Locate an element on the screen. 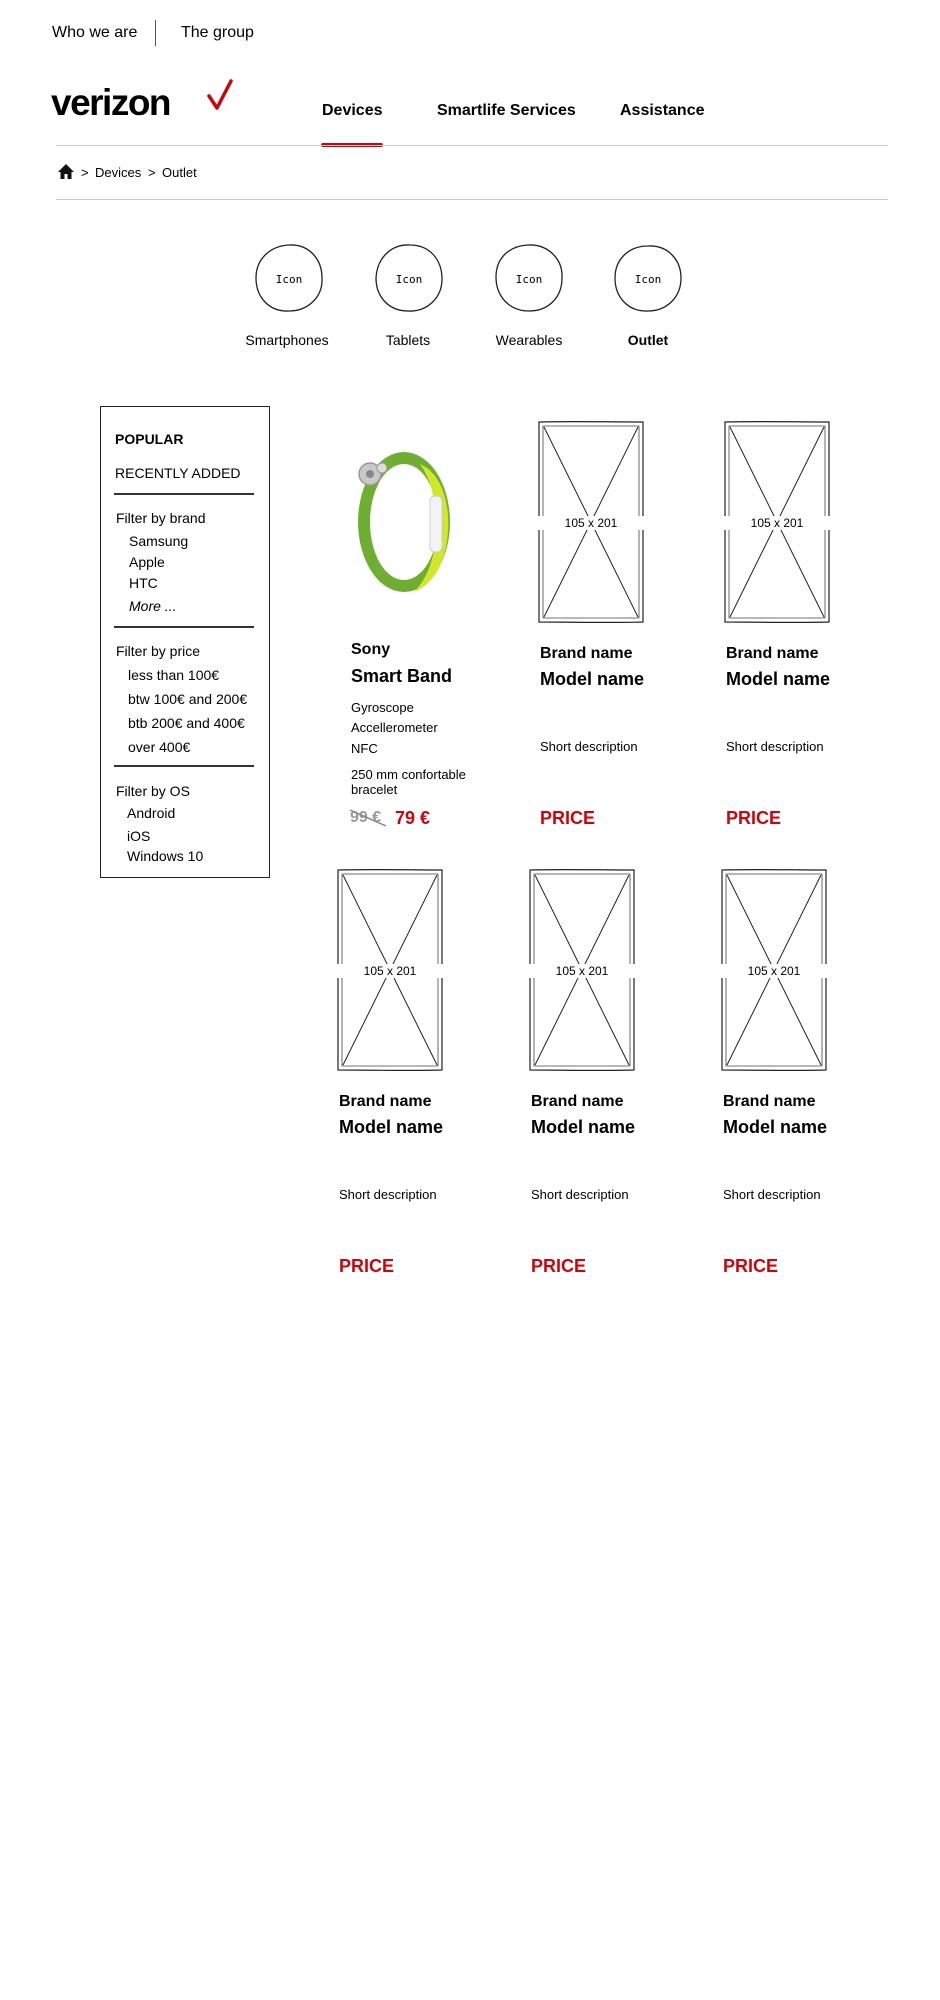 This screenshot has height=2000, width=940. category-tablets: Tablets is located at coordinates (408, 340).